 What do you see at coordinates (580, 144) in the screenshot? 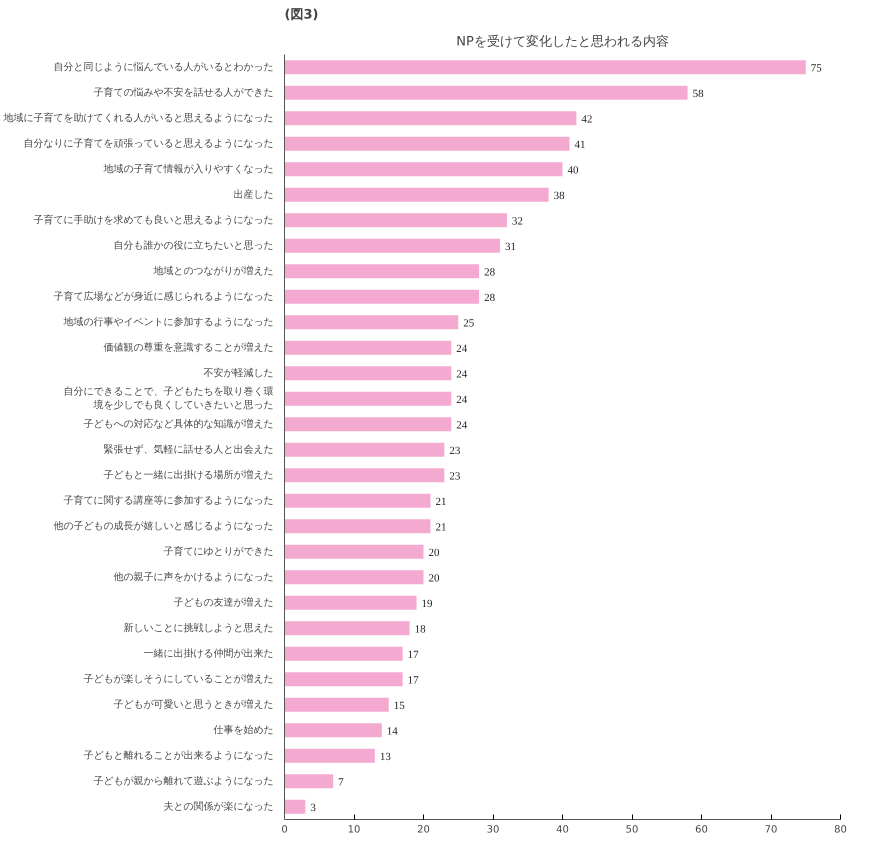
I see `data-label: 41` at bounding box center [580, 144].